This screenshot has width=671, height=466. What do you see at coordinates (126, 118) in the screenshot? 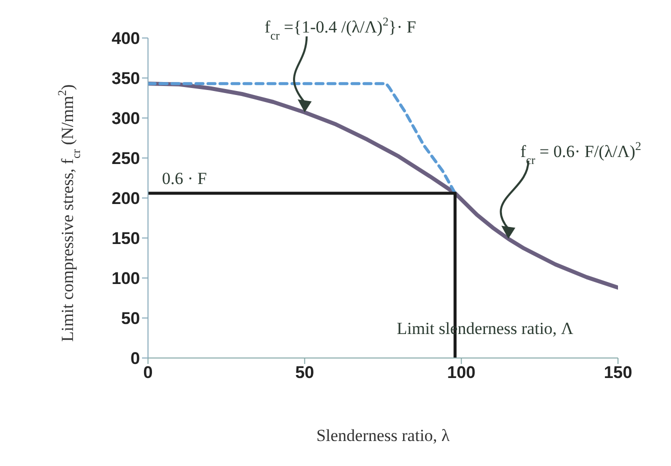
I see `y-tick-label: 300` at bounding box center [126, 118].